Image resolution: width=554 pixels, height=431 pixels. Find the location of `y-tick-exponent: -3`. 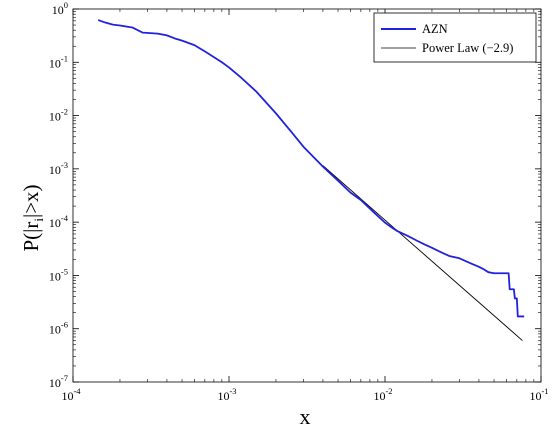

y-tick-exponent: -3 is located at coordinates (64, 165).